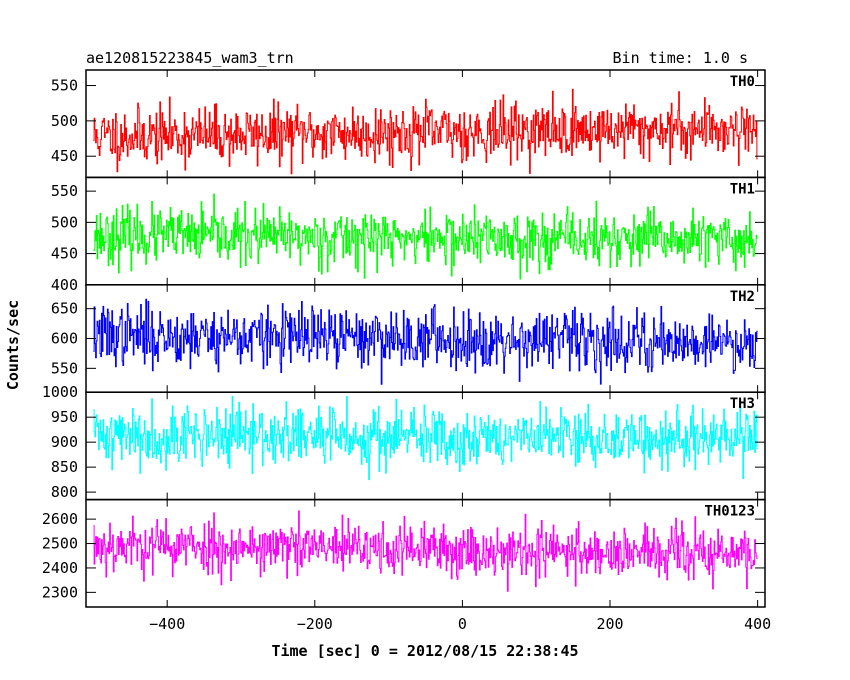 The image size is (850, 680). Describe the element at coordinates (425, 236) in the screenshot. I see `series-line-th1` at that location.